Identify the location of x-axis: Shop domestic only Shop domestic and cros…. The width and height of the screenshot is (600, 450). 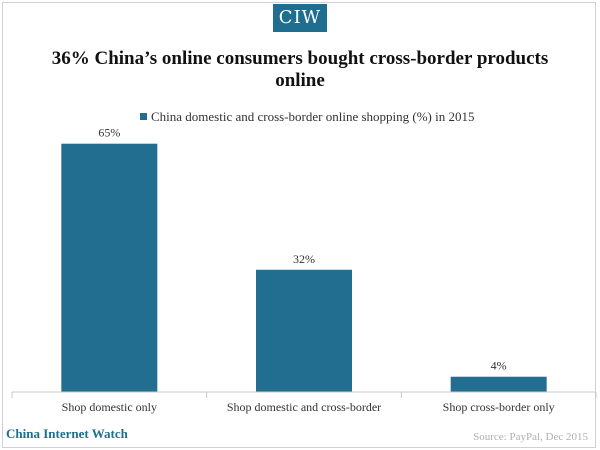
(304, 402).